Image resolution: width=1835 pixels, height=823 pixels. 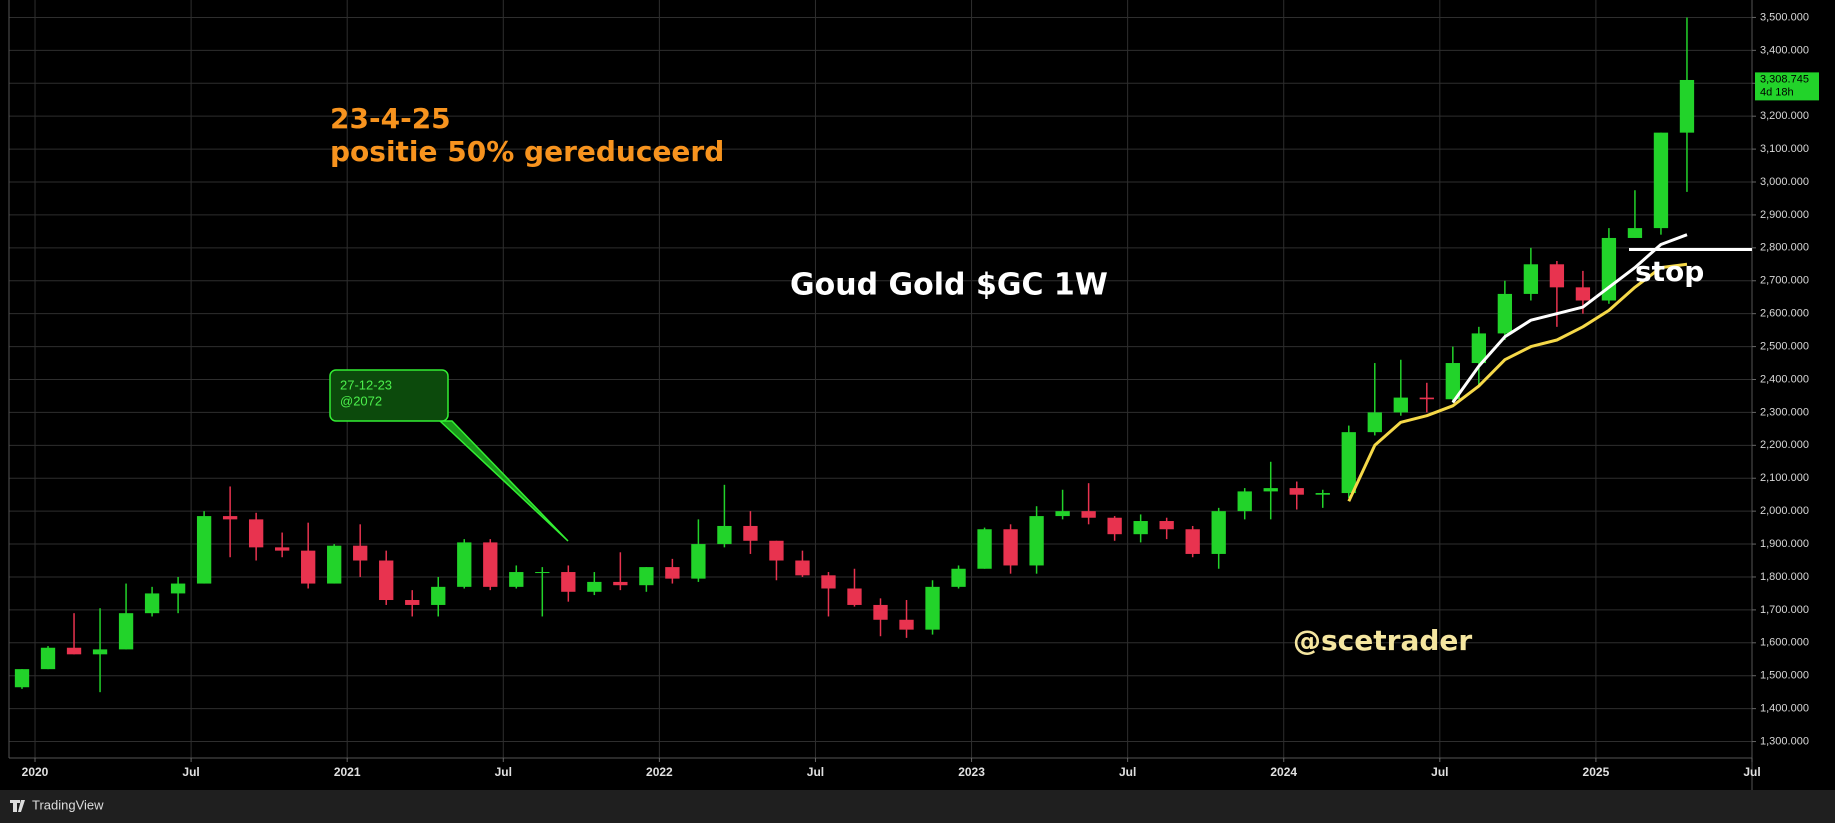 What do you see at coordinates (1784, 643) in the screenshot?
I see `y-tick-label: 1,600.000` at bounding box center [1784, 643].